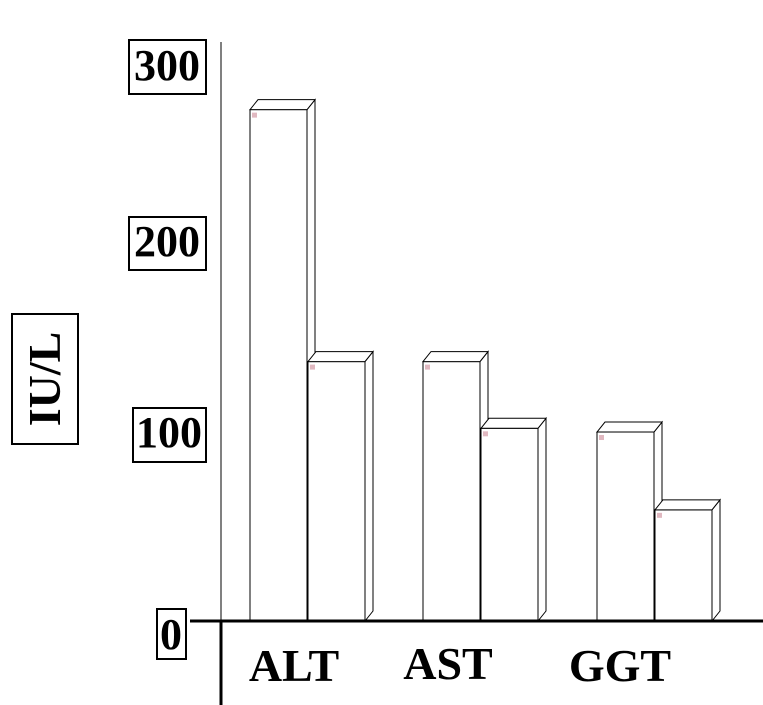  I want to click on y-axis-label: IU/L, so click(45, 379).